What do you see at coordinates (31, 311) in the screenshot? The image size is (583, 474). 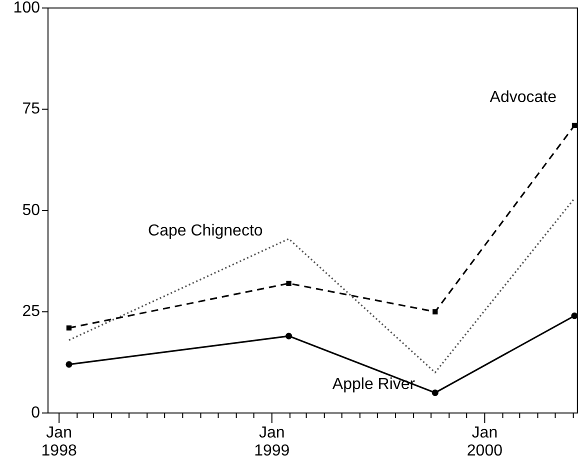 I see `y-tick-label: 25` at bounding box center [31, 311].